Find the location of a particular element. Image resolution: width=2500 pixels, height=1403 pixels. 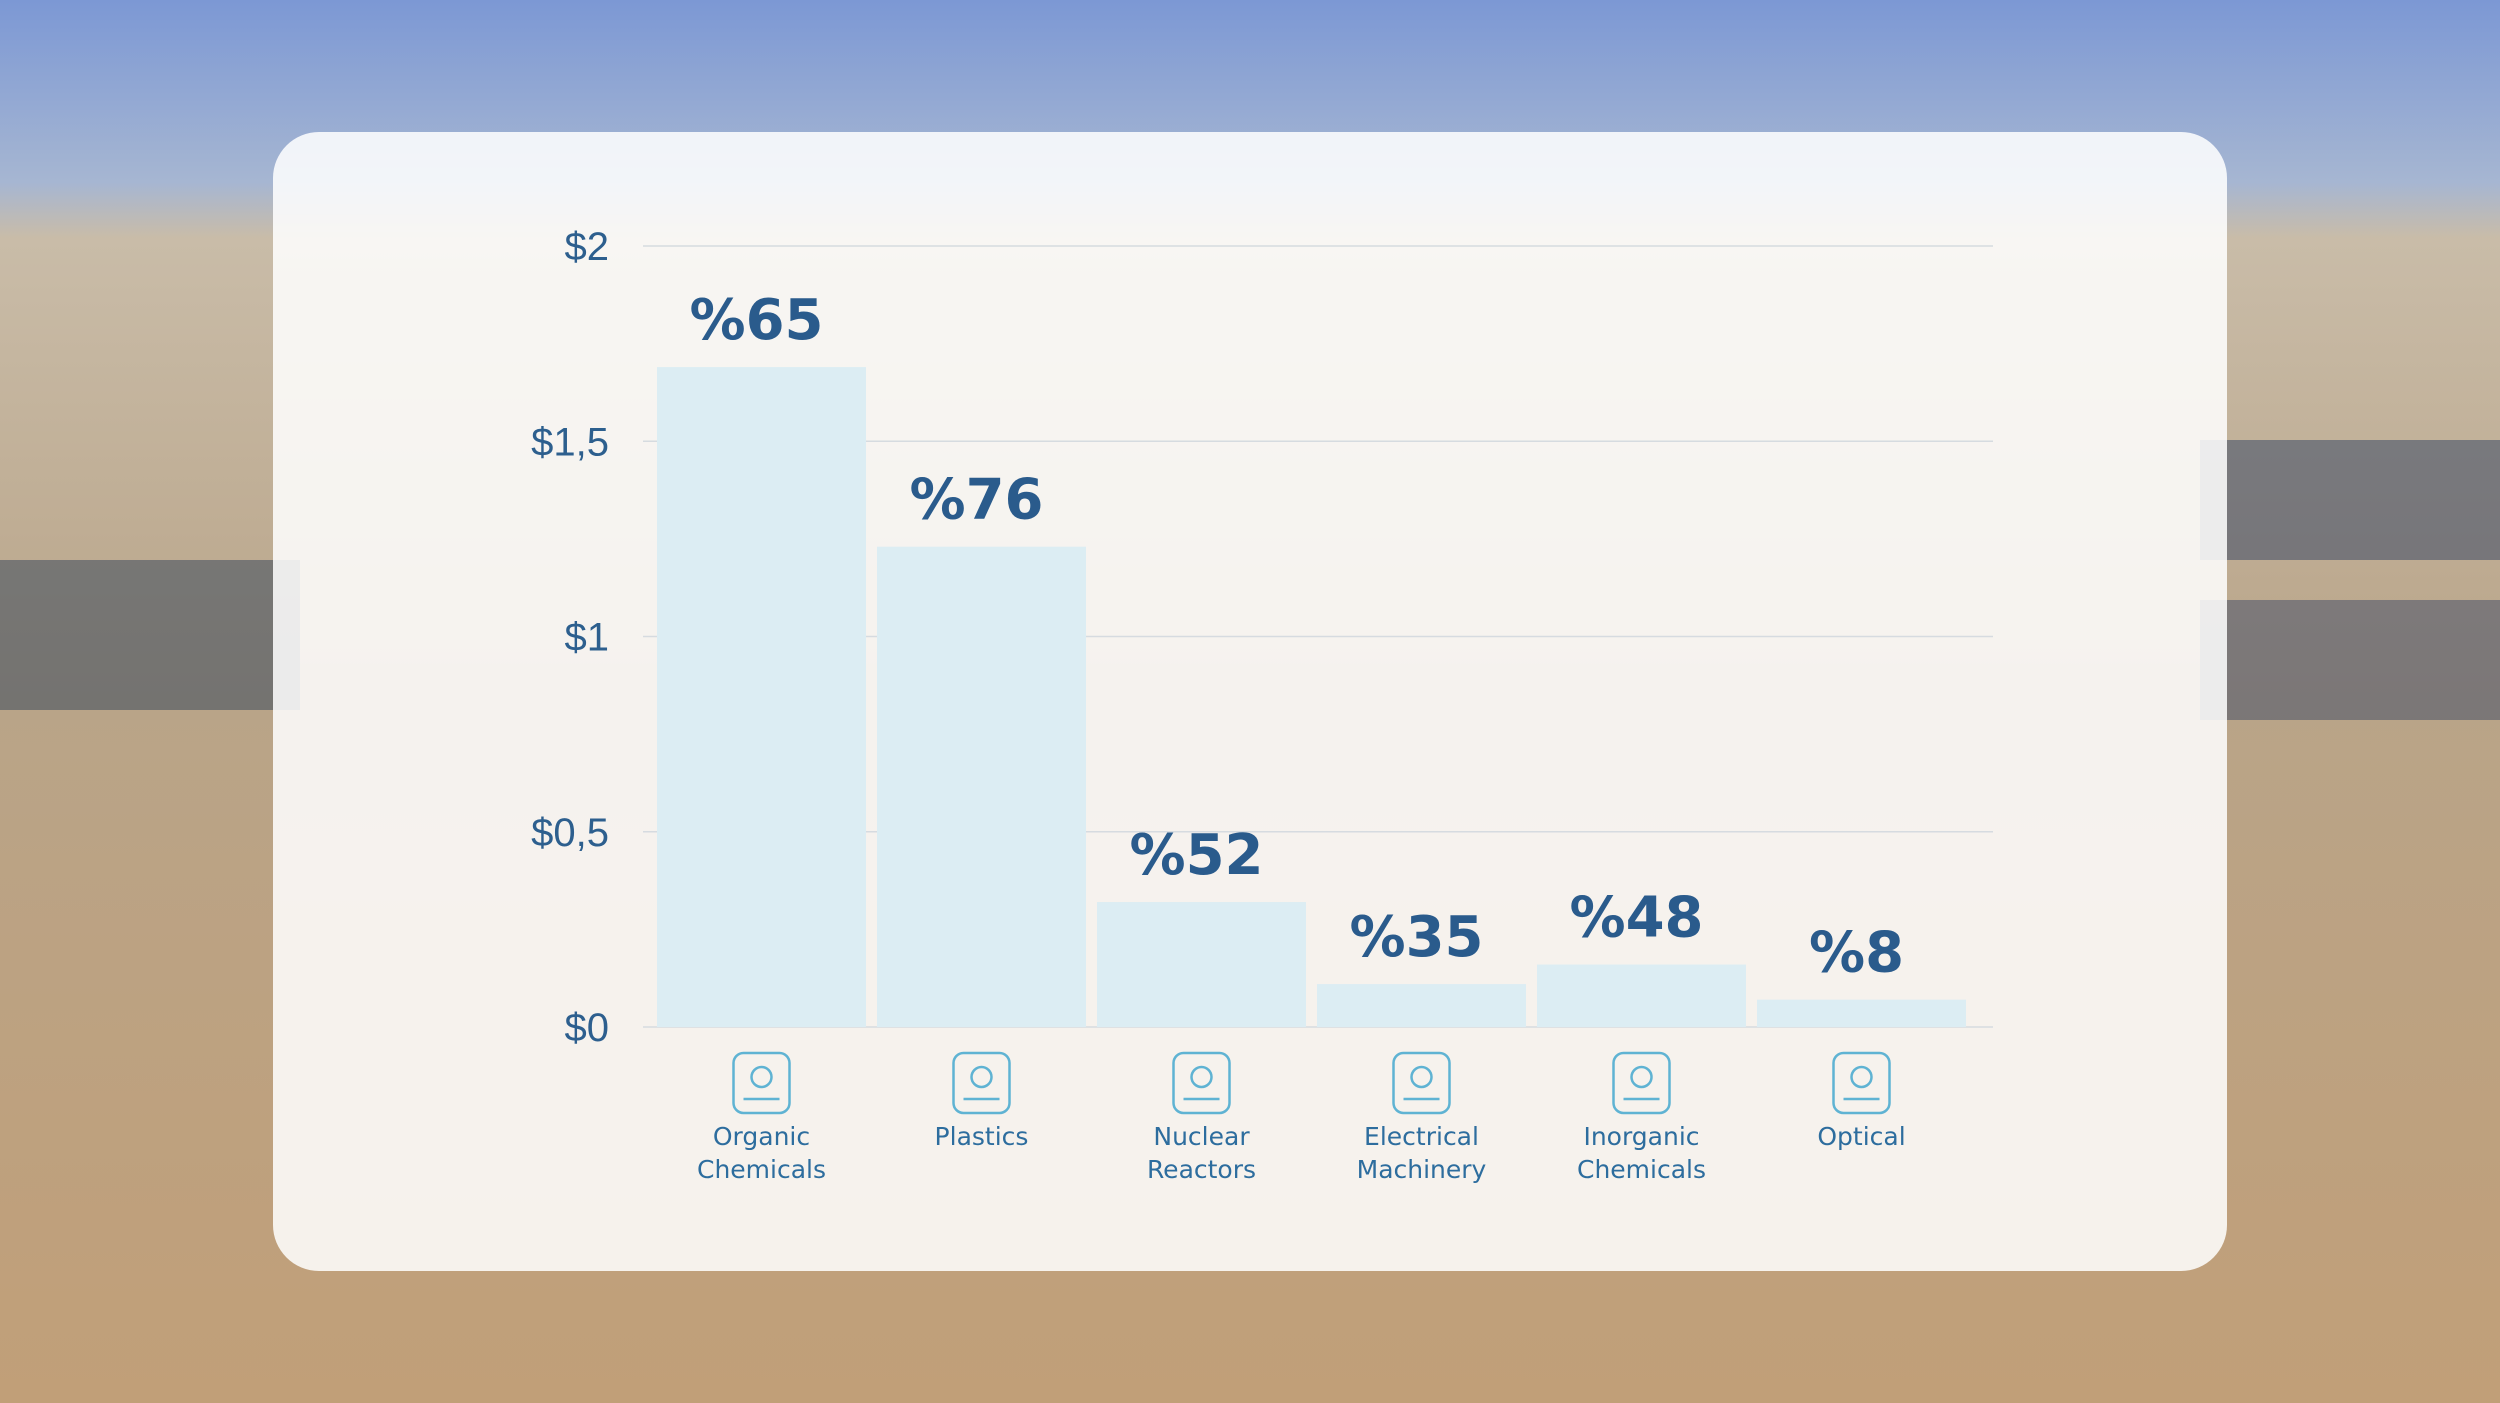

x-tick-label: Inorganic Chemicals is located at coordinates (1641, 1153).